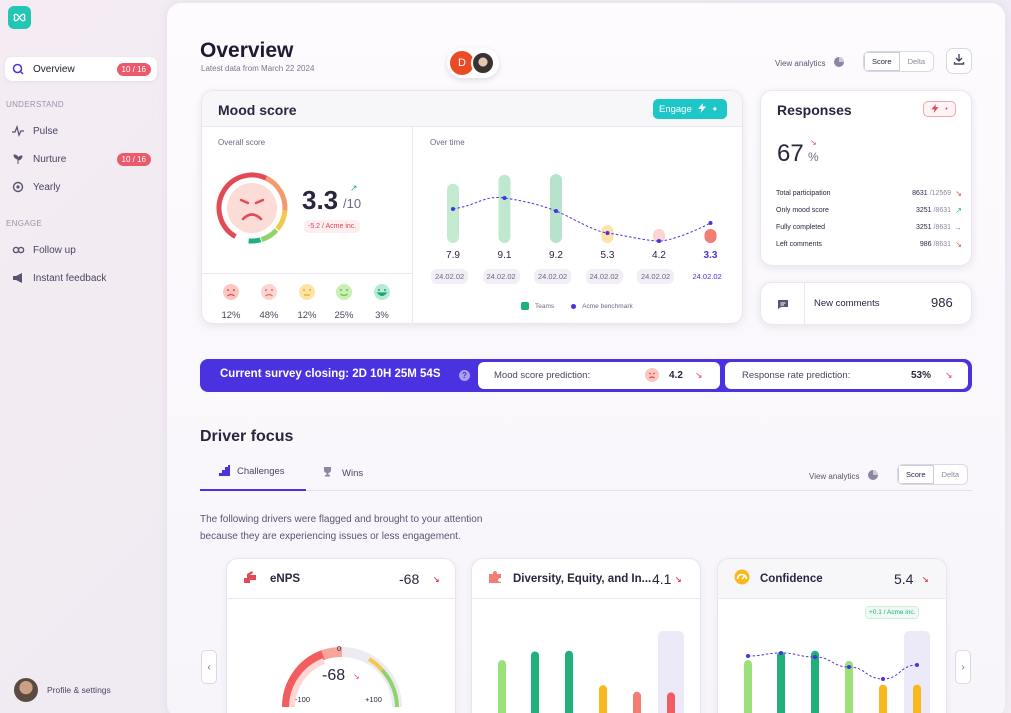  I want to click on responses-row-figure: 8631 /12569, so click(931, 193).